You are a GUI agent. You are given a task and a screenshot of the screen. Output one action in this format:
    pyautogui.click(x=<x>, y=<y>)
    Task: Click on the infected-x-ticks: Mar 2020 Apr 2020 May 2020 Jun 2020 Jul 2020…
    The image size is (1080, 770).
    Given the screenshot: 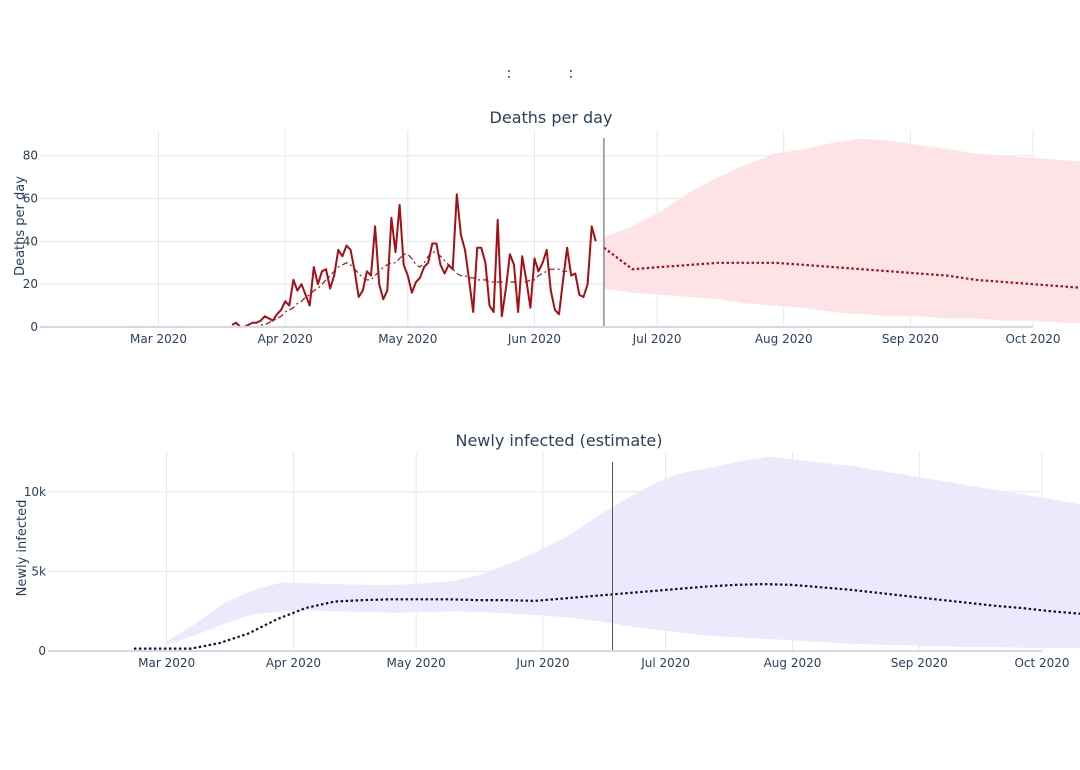 What is the action you would take?
    pyautogui.click(x=603, y=663)
    